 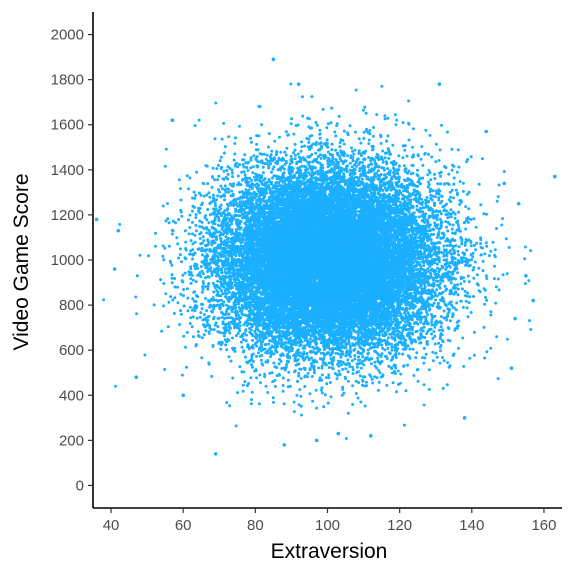 I want to click on y-tick-label: 1000, so click(x=67, y=260).